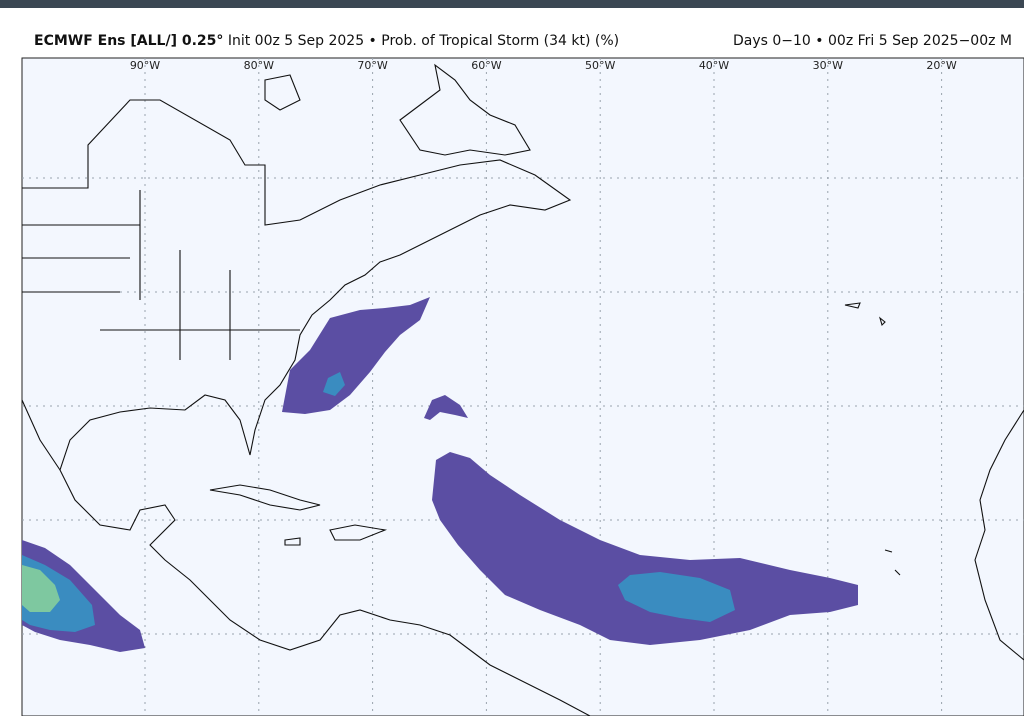  What do you see at coordinates (543, 65) in the screenshot?
I see `longitude-labels: 90°W 80°W 70°W 60°W 50°W 40°W 30°W 20°W` at bounding box center [543, 65].